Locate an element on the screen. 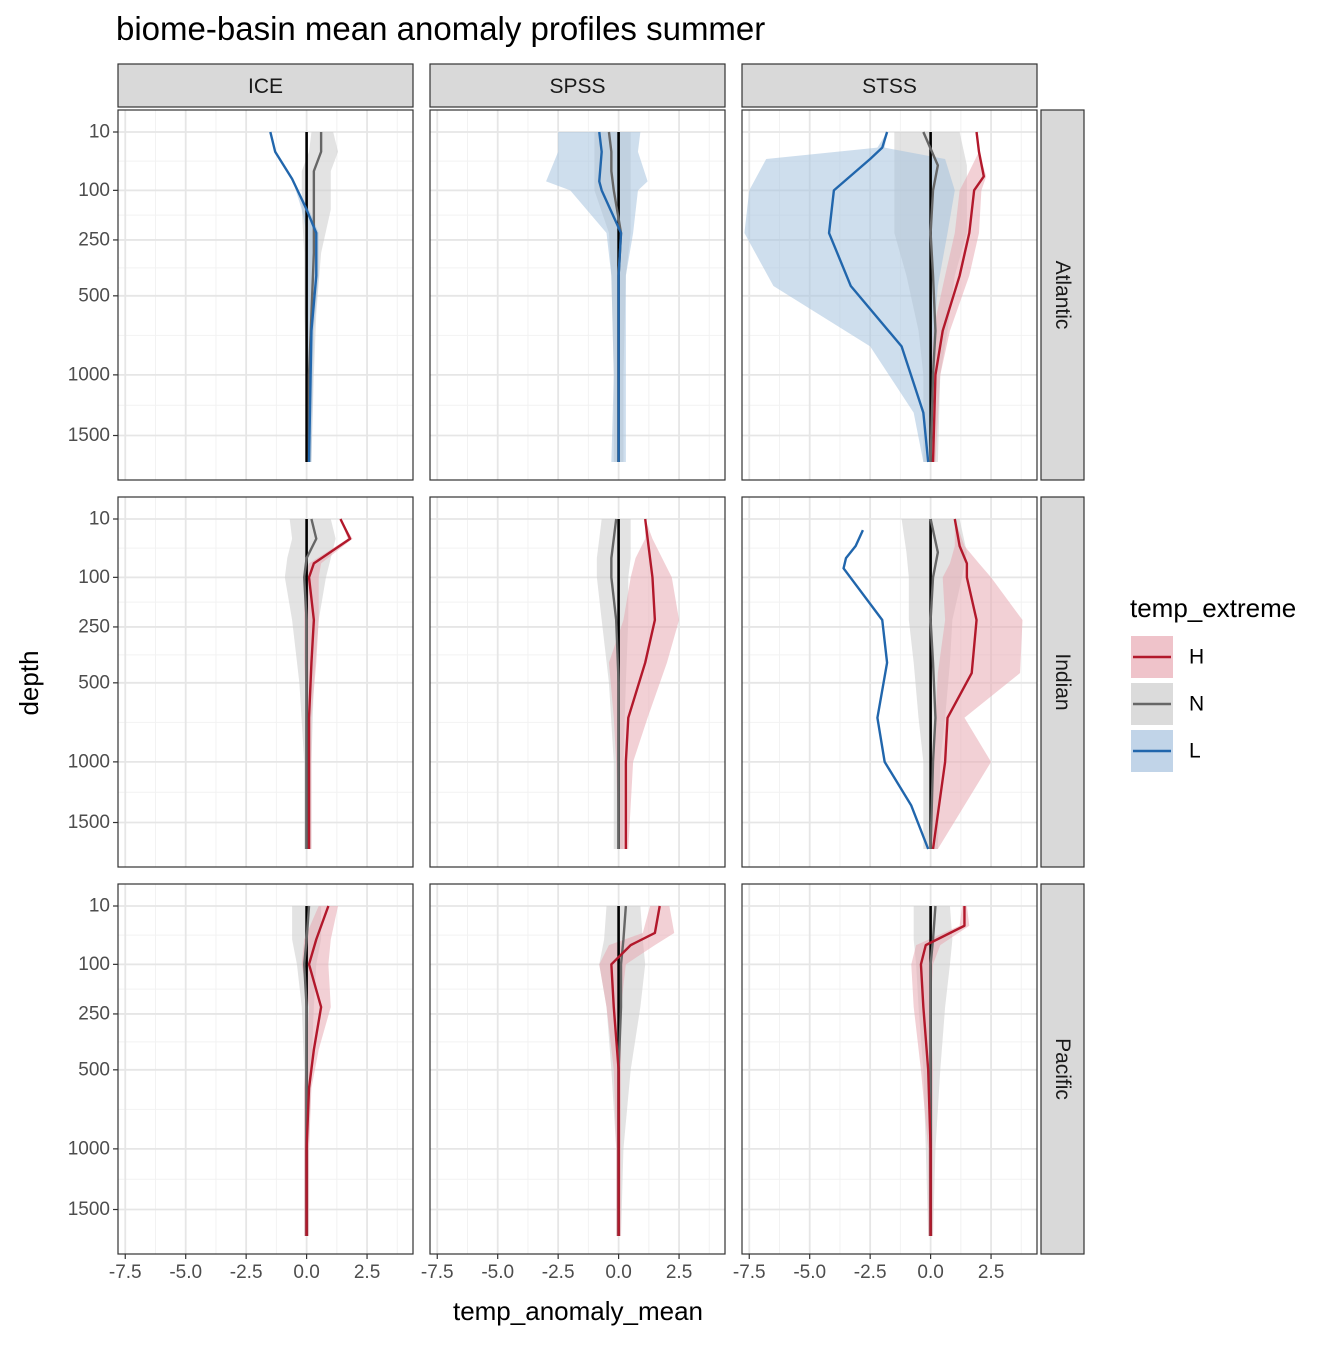 The width and height of the screenshot is (1344, 1349). legend-title: temp_extreme is located at coordinates (1213, 608).